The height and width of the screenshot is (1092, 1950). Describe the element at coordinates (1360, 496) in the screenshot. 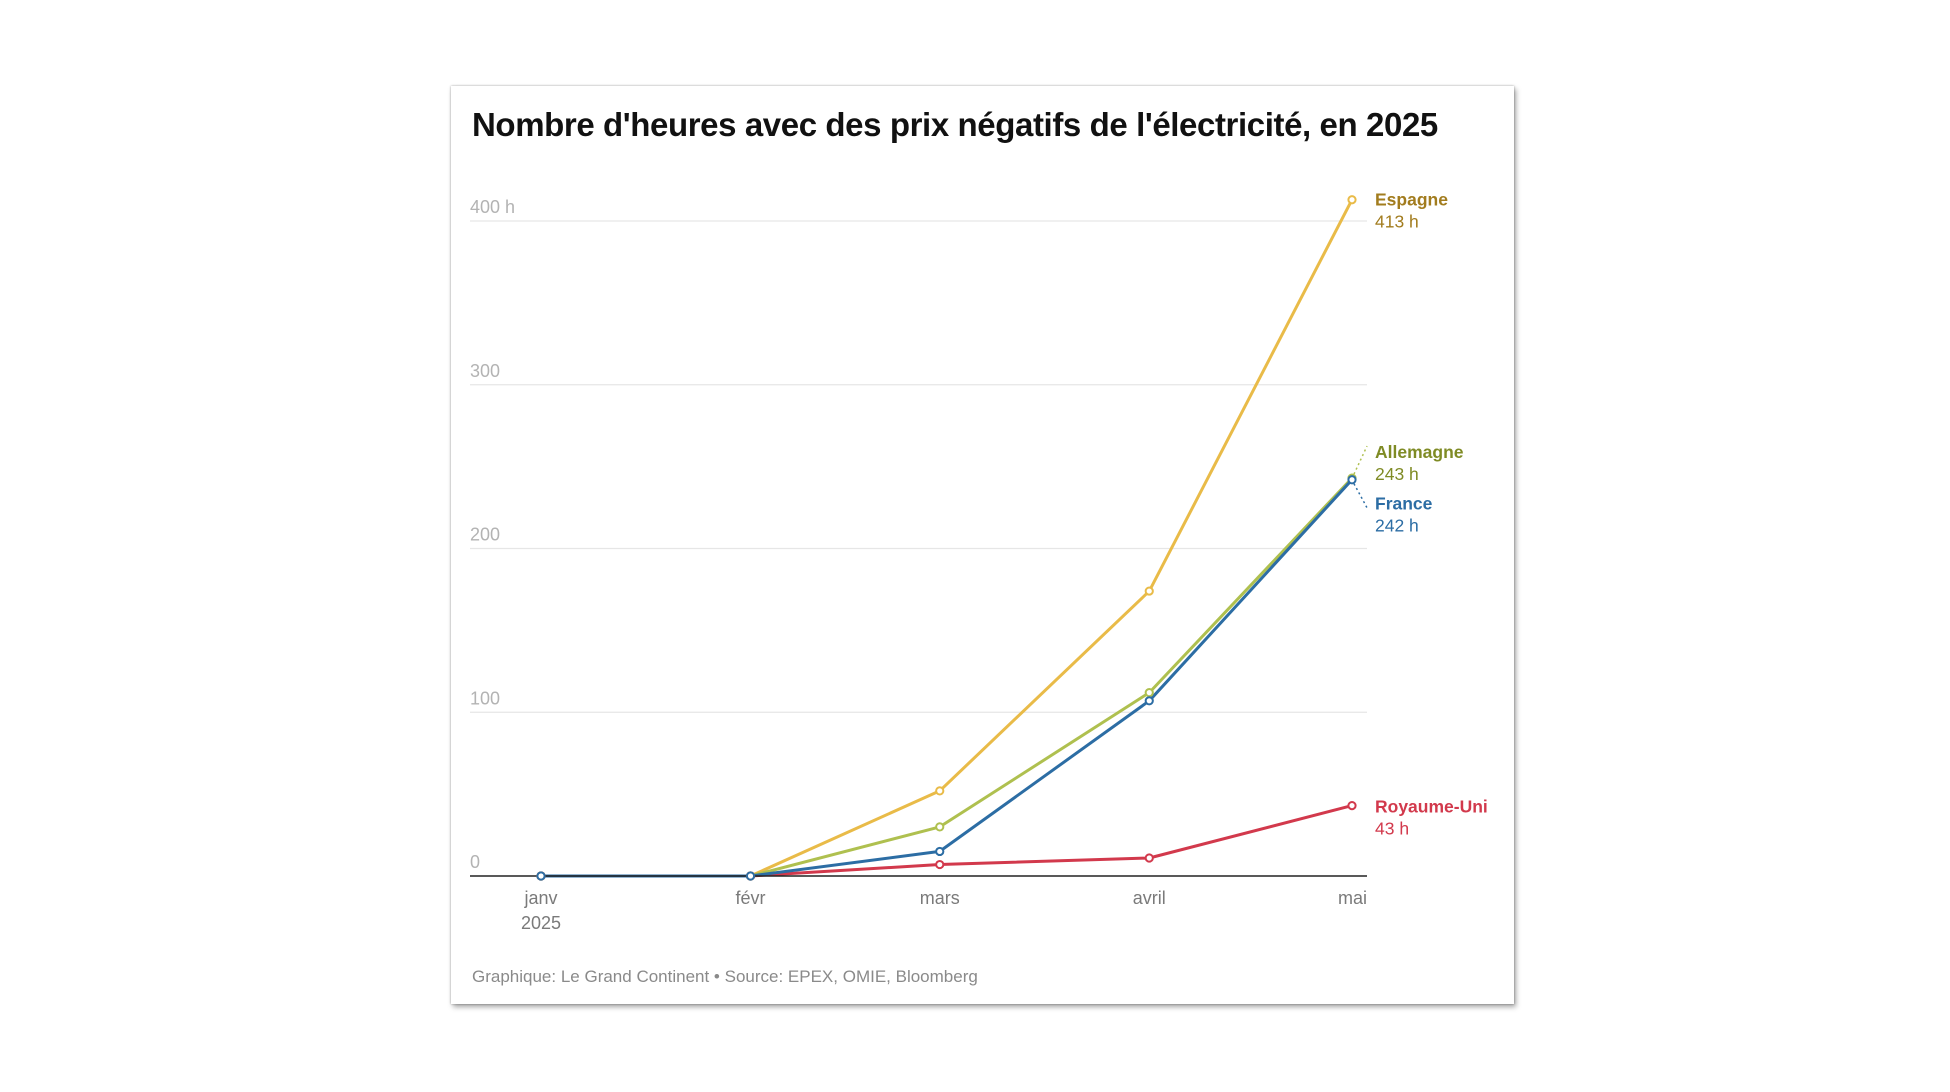

I see `leader-line-france` at that location.